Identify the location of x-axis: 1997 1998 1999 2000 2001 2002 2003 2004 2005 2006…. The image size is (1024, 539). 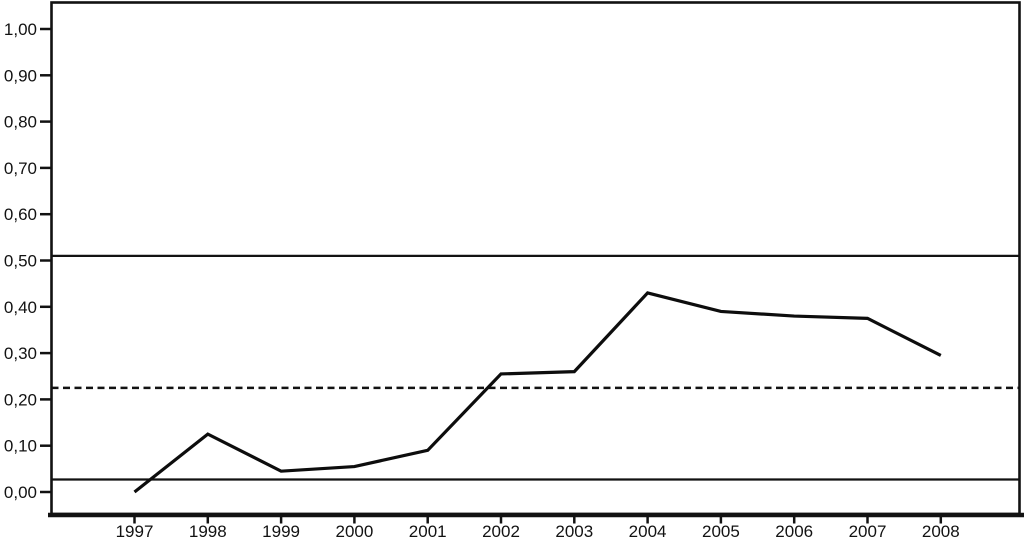
(538, 526).